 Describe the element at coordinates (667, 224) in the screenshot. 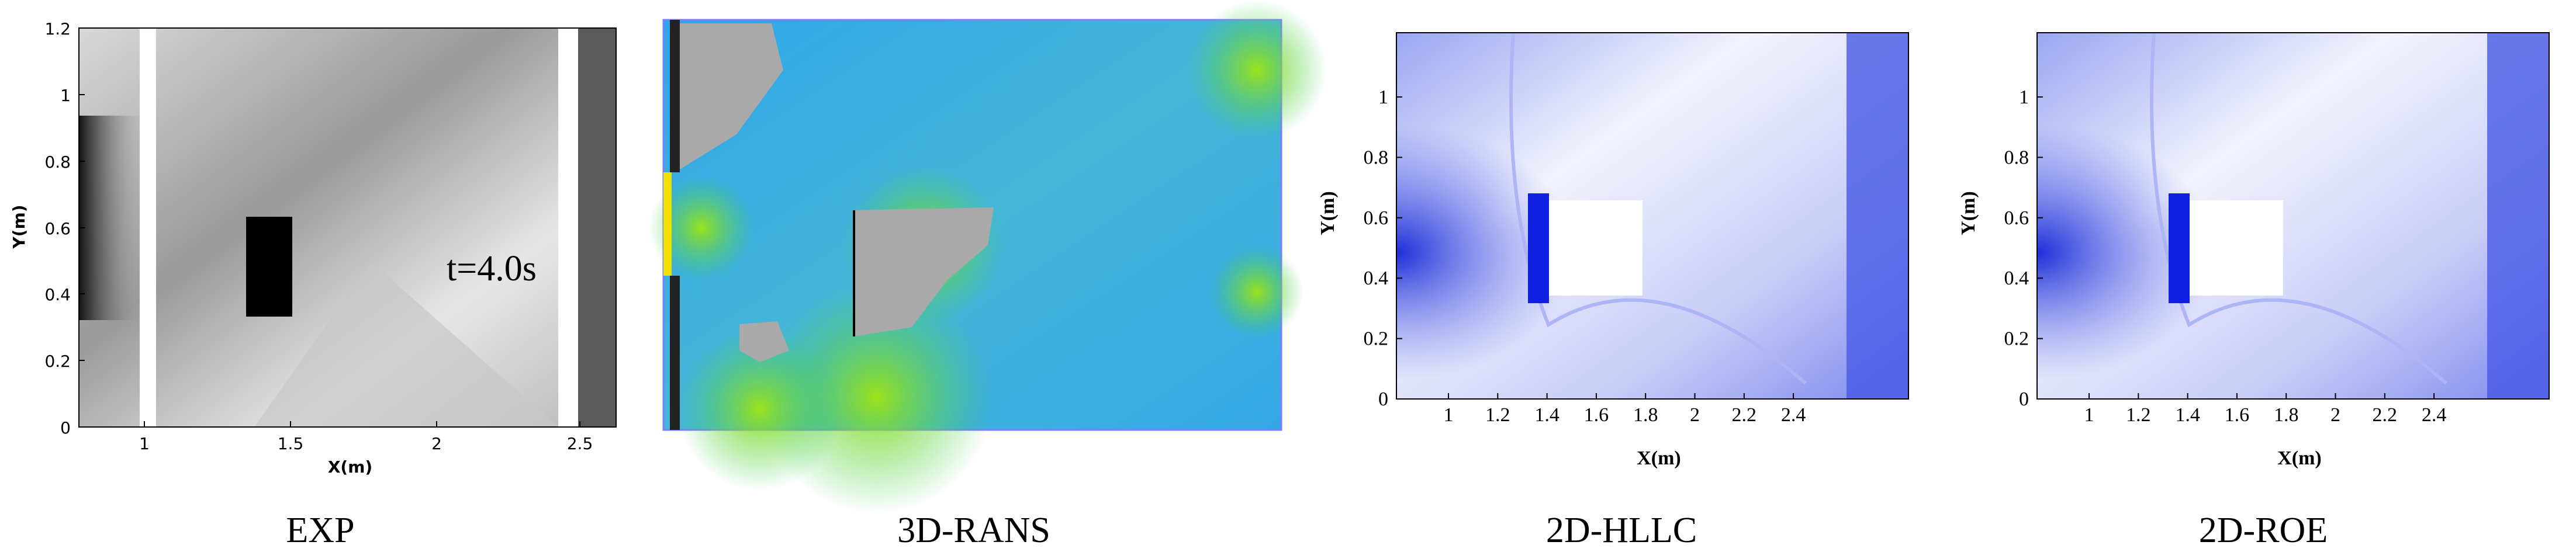

I see `inflow` at that location.